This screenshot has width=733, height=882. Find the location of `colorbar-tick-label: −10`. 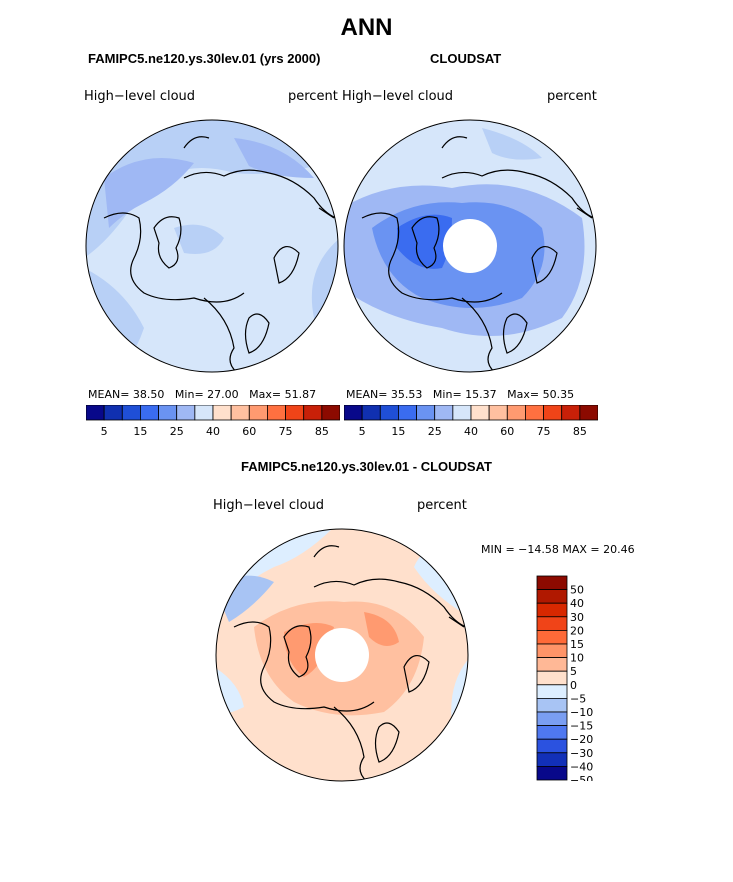

colorbar-tick-label: −10 is located at coordinates (581, 712).